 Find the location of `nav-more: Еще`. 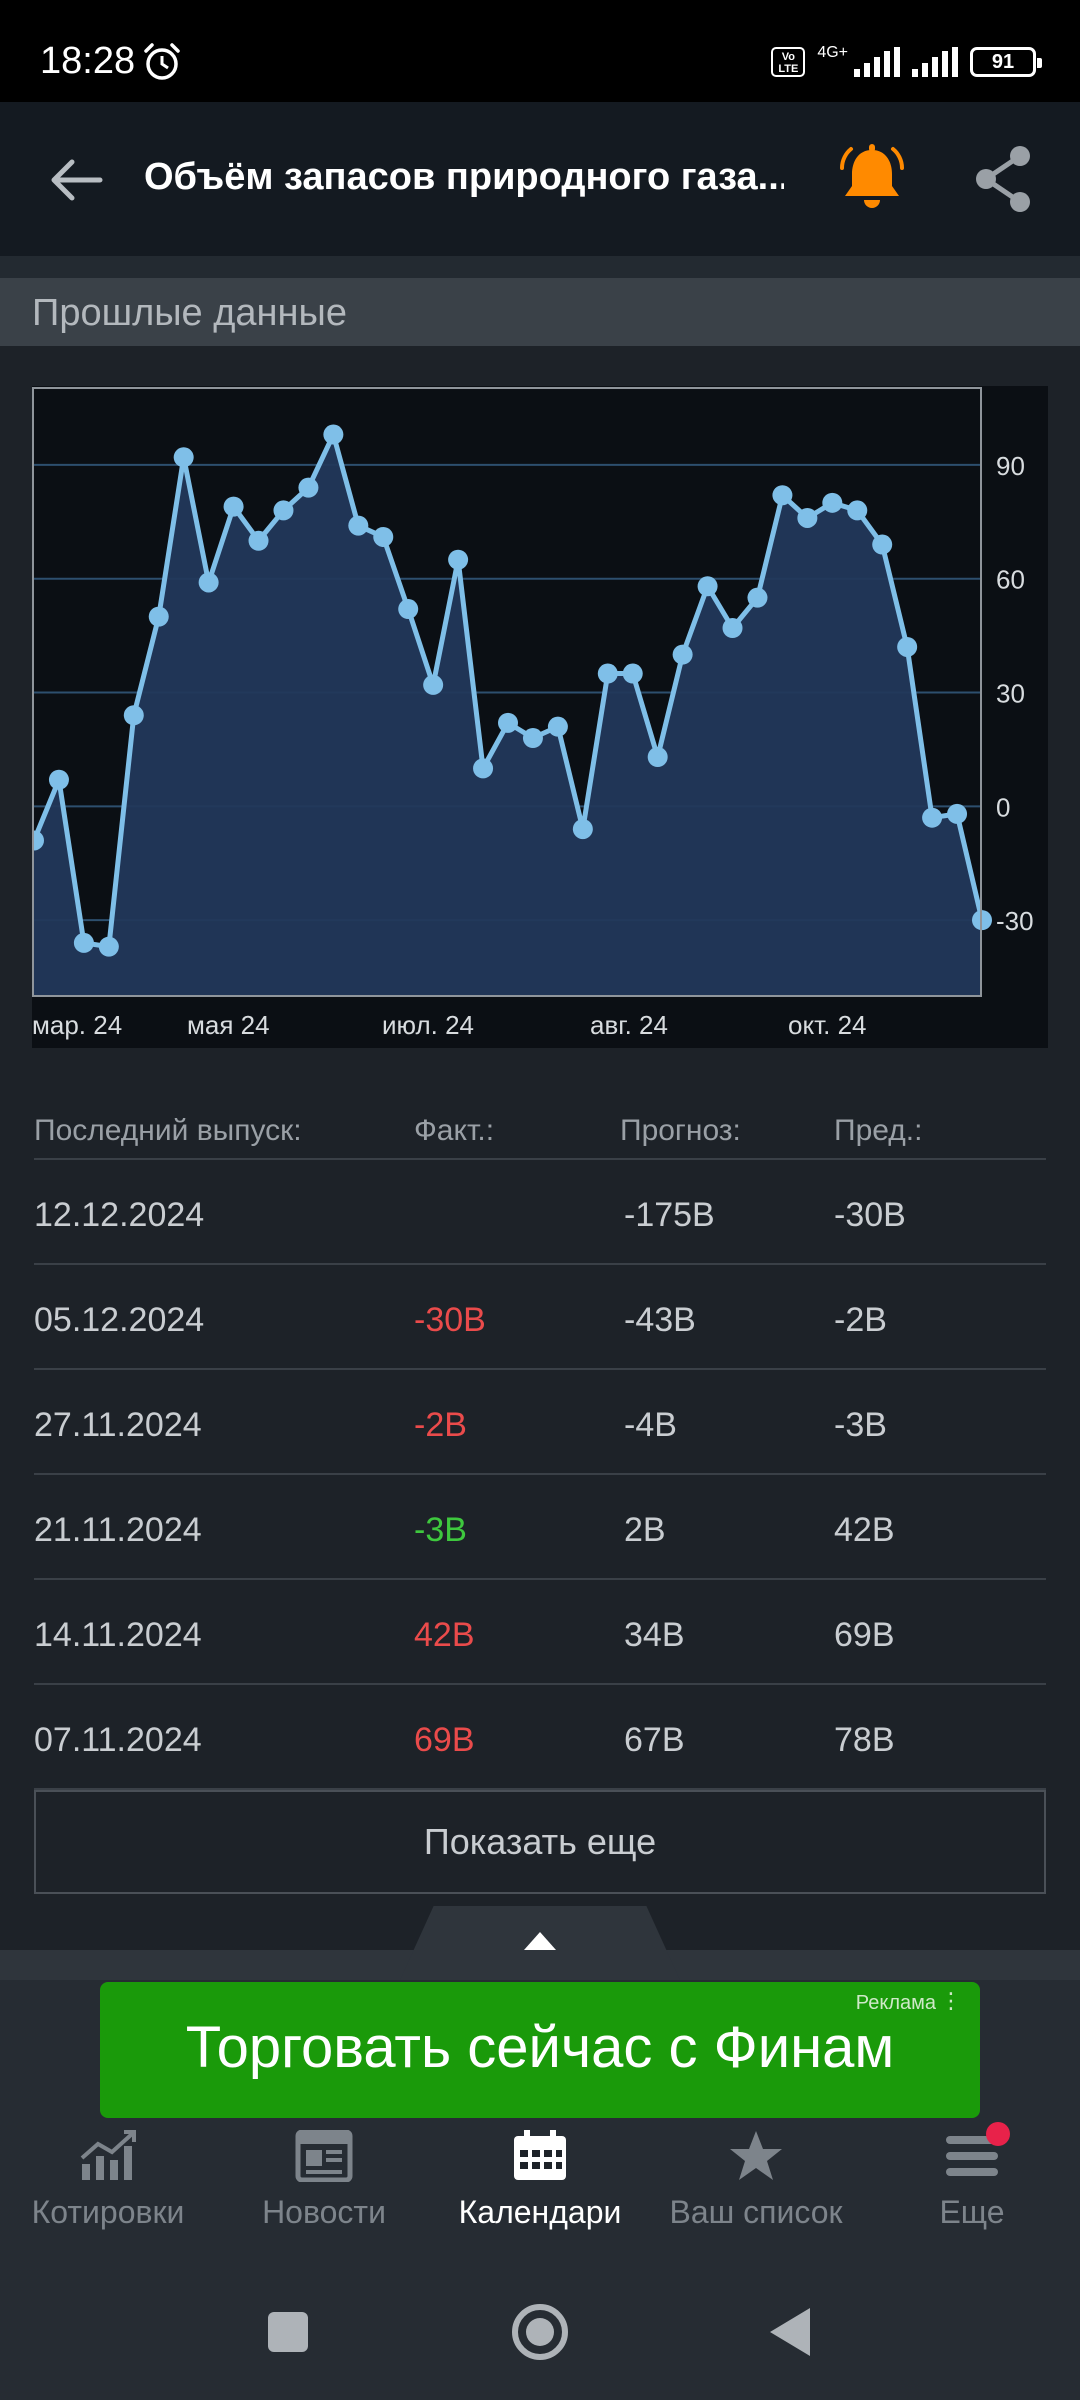

nav-more: Еще is located at coordinates (972, 2181).